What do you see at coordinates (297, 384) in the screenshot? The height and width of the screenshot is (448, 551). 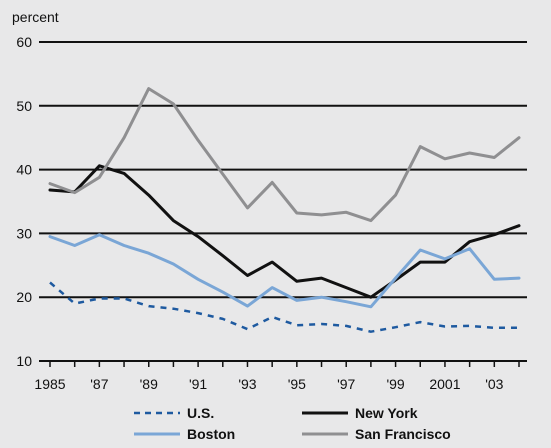 I see `x-tick-label: '95` at bounding box center [297, 384].